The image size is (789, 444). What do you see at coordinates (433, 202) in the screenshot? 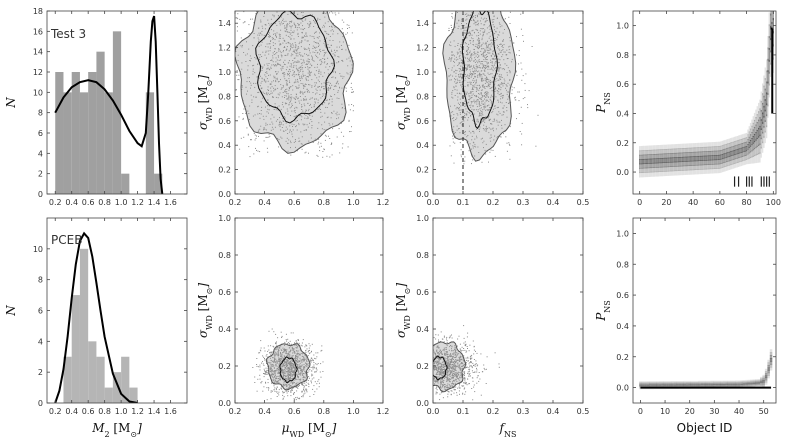
I see `x-tick-label: 0.0` at bounding box center [433, 202].